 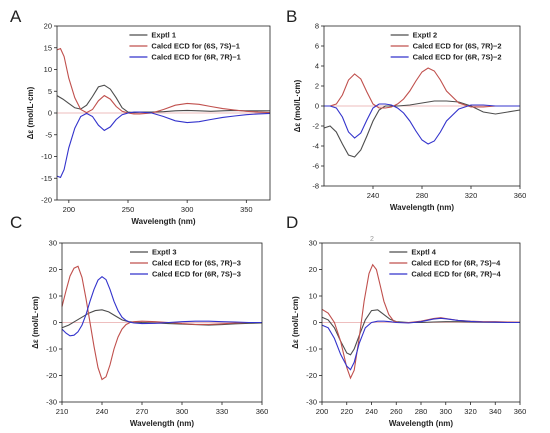 What do you see at coordinates (317, 26) in the screenshot?
I see `y-tick-label: 8` at bounding box center [317, 26].